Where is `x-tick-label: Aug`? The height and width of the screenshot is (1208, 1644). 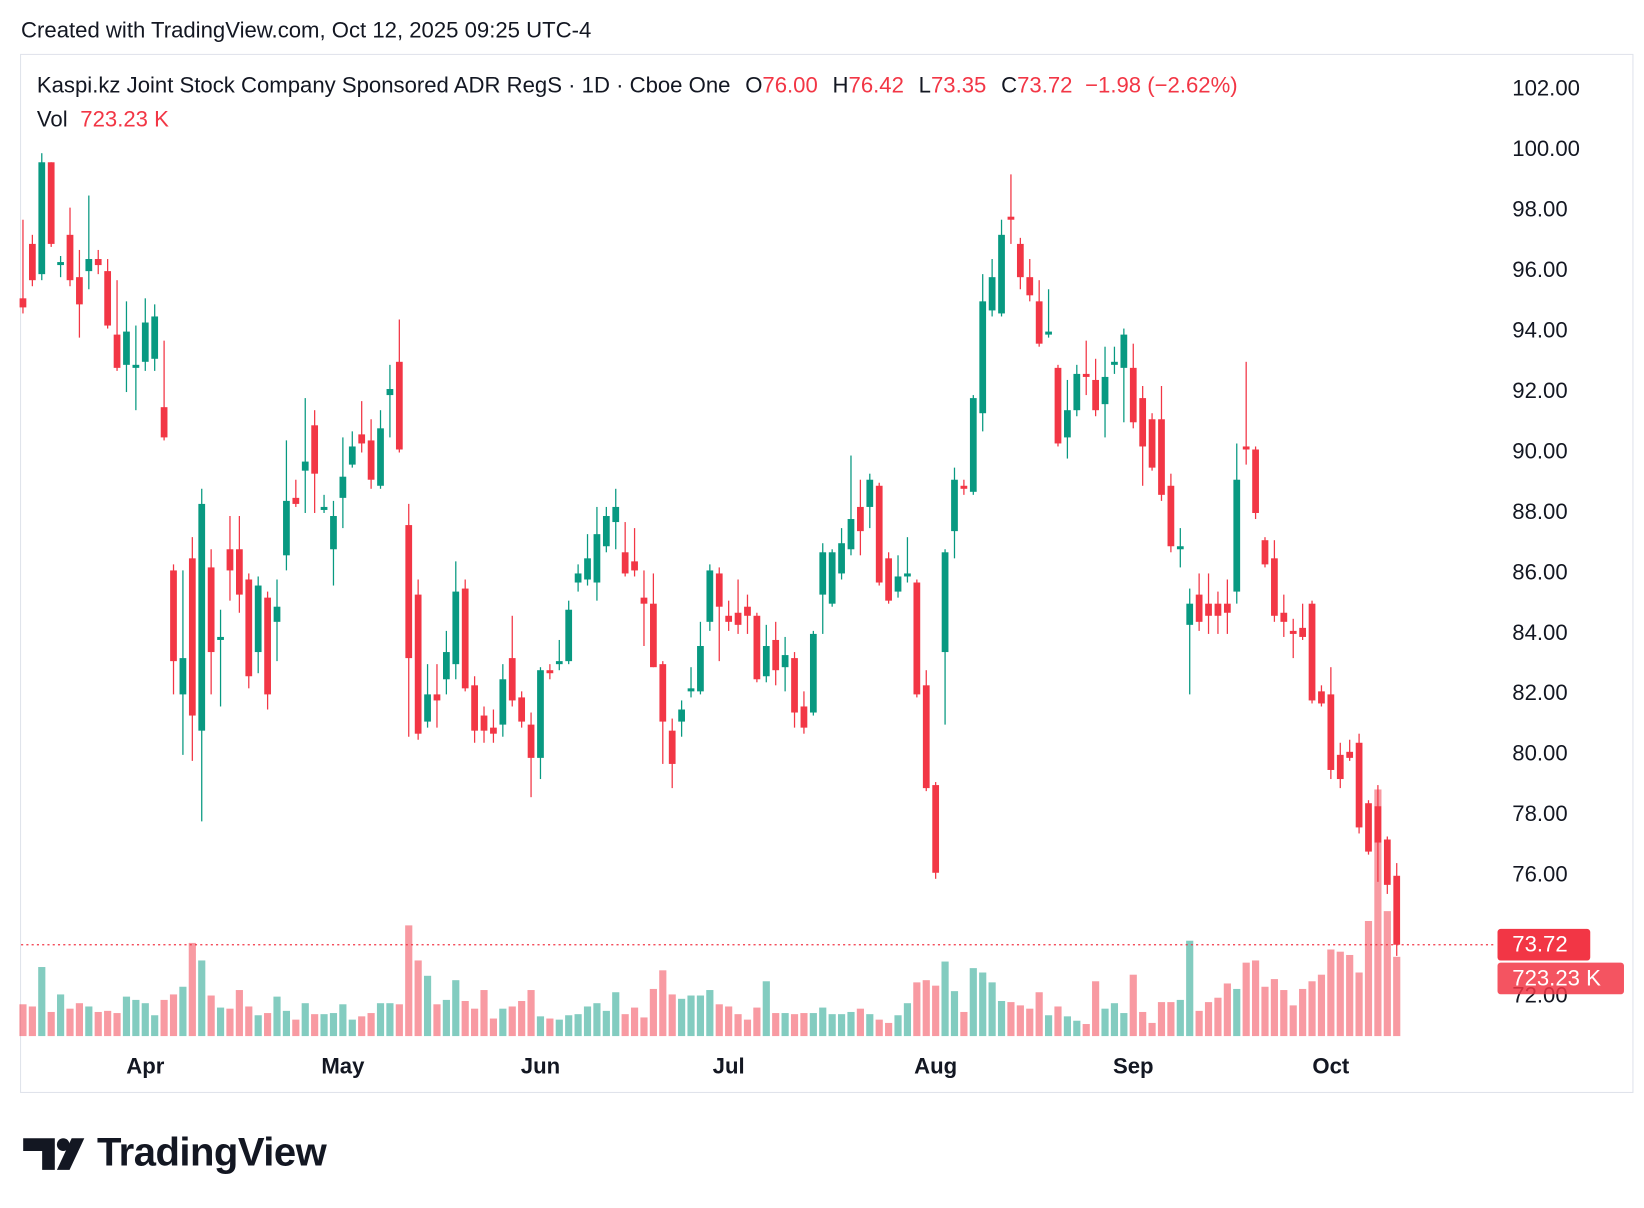
x-tick-label: Aug is located at coordinates (935, 1066).